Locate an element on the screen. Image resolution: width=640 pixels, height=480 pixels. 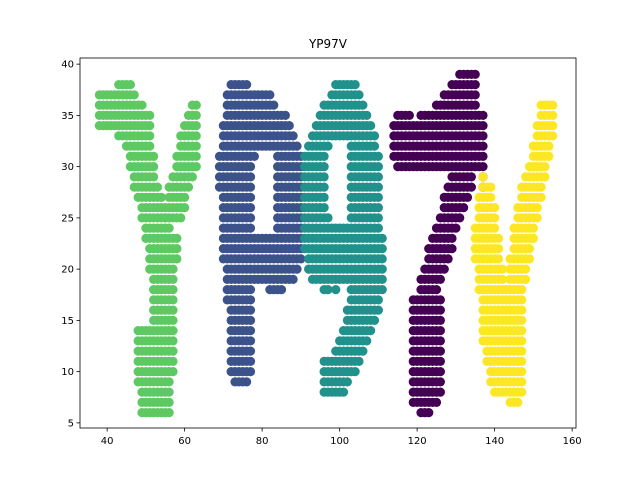
y-tick-label: 30 is located at coordinates (67, 167).